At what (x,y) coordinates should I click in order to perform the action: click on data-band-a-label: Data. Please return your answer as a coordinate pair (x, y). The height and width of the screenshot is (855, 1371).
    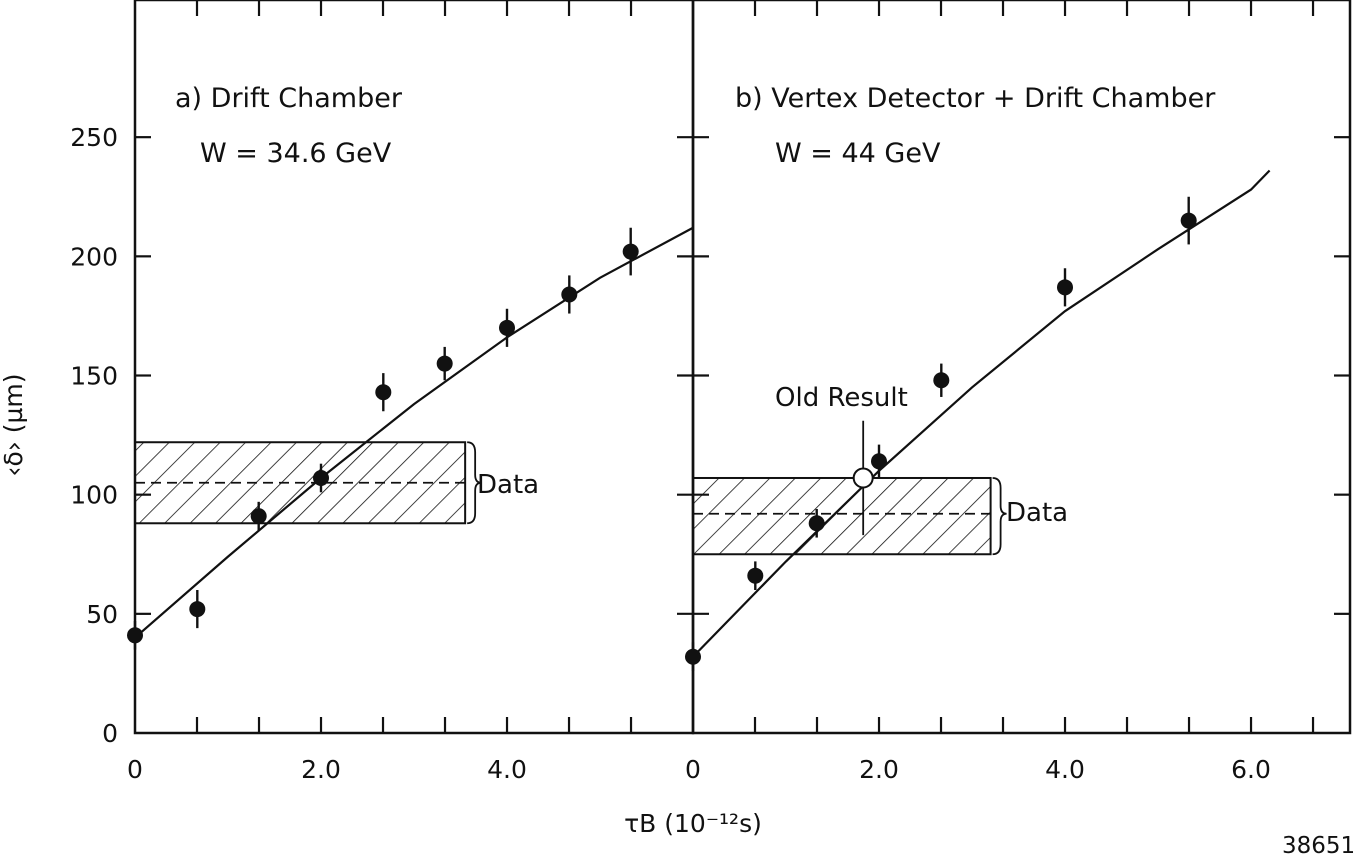
    Looking at the image, I should click on (508, 485).